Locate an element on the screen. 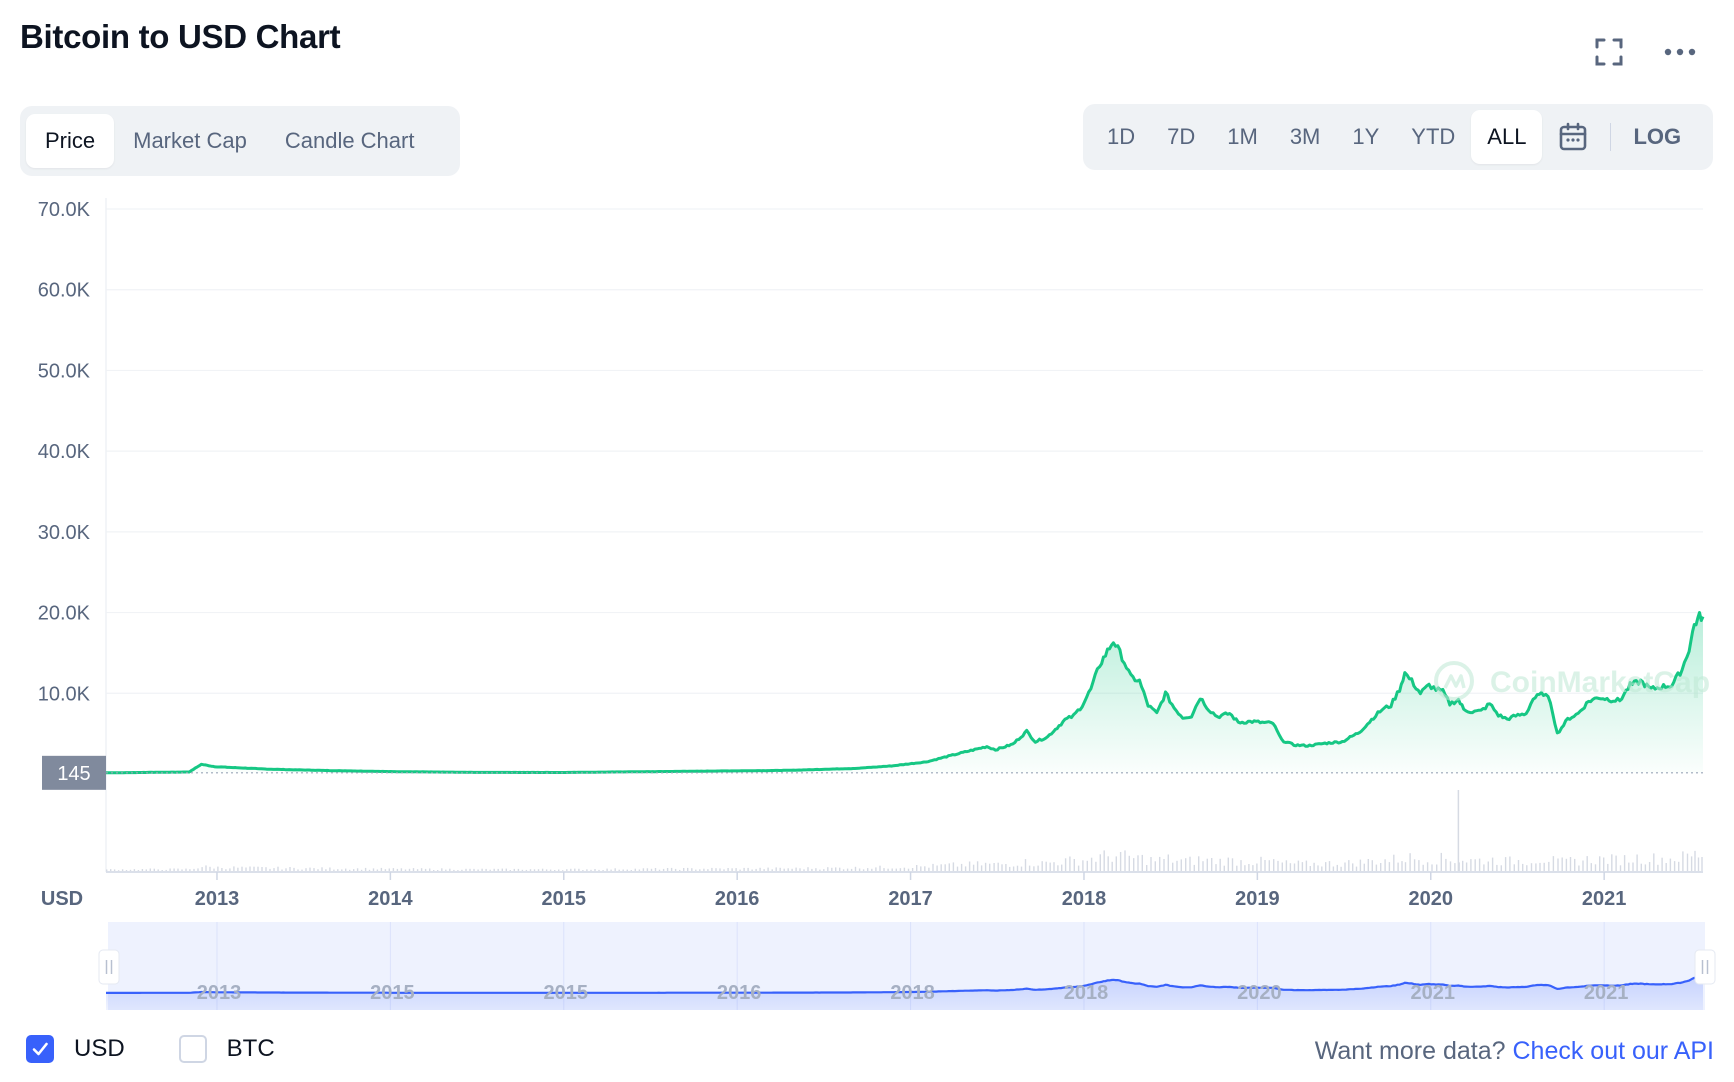 The width and height of the screenshot is (1734, 1082). check-icon is located at coordinates (40, 1049).